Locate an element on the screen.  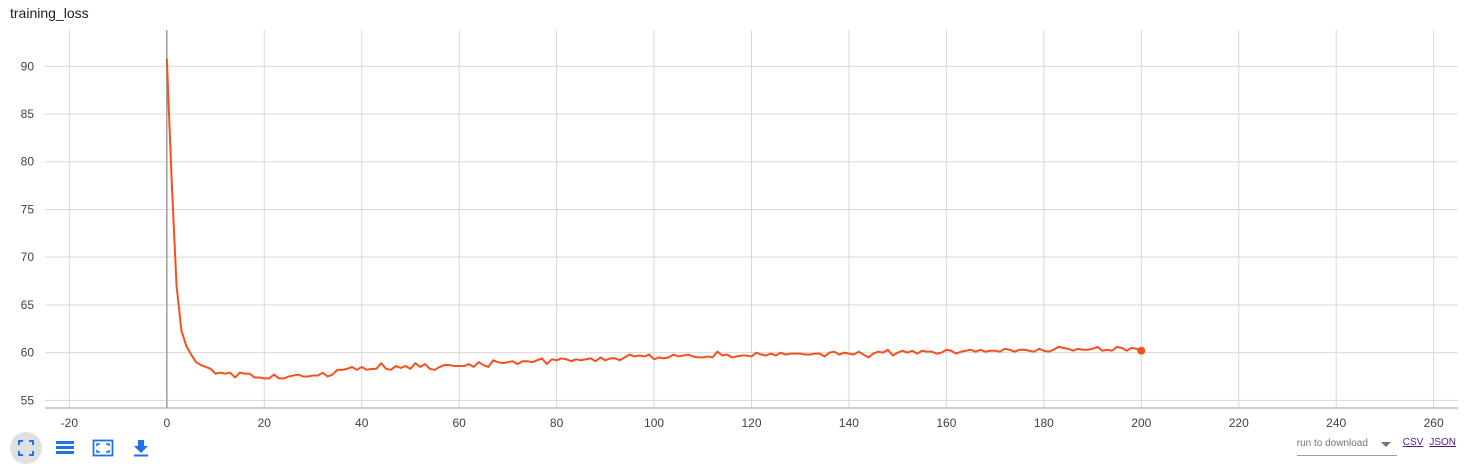
download-button is located at coordinates (141, 448).